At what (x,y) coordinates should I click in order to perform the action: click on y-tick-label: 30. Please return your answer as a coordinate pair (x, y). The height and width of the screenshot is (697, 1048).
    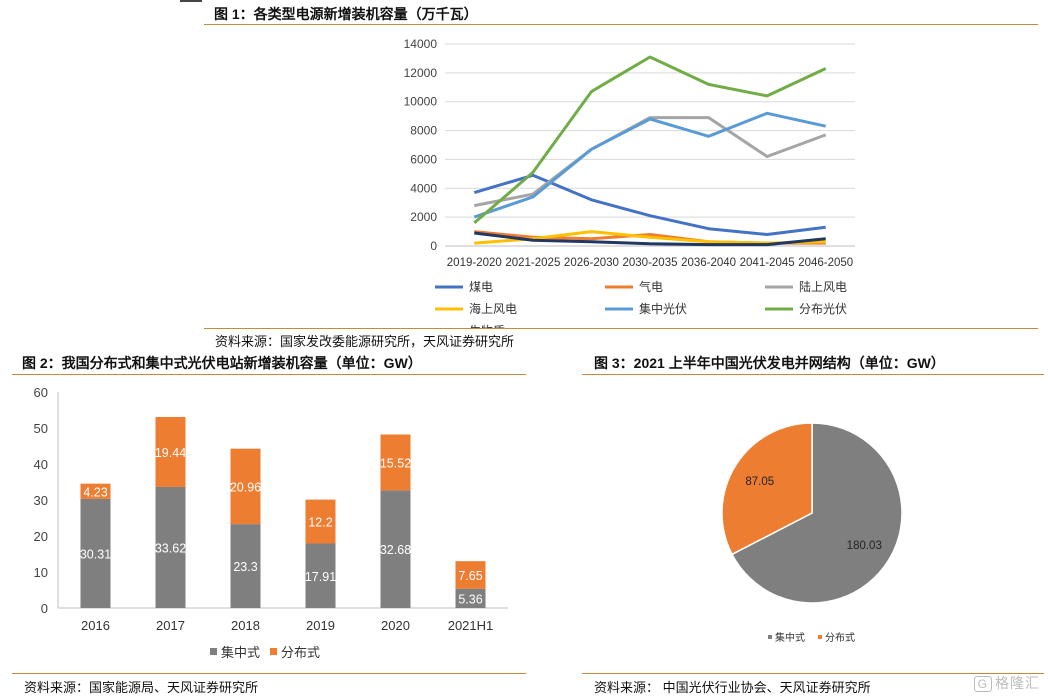
    Looking at the image, I should click on (41, 500).